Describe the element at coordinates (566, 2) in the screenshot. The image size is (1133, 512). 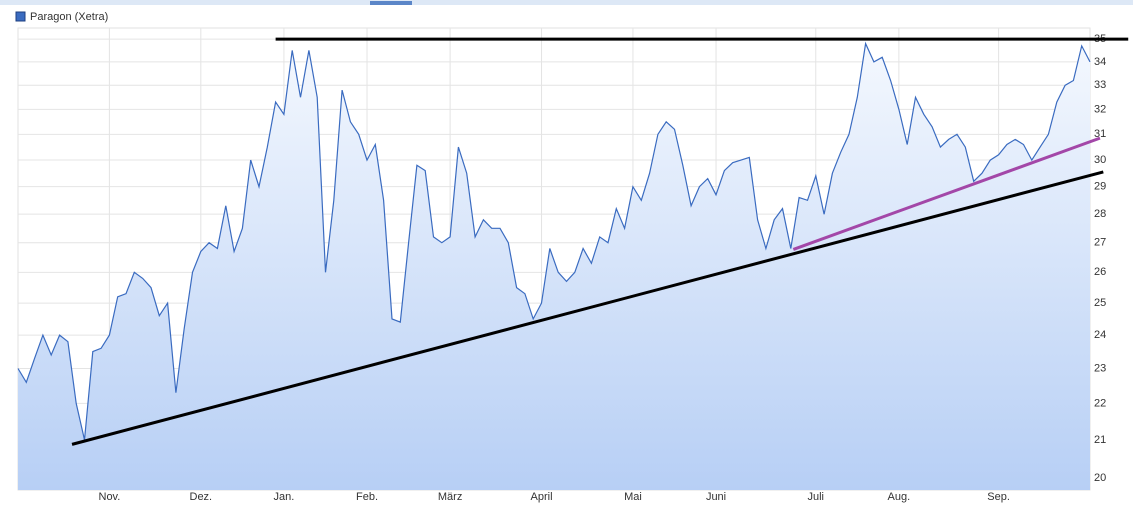
I see `top-strip` at that location.